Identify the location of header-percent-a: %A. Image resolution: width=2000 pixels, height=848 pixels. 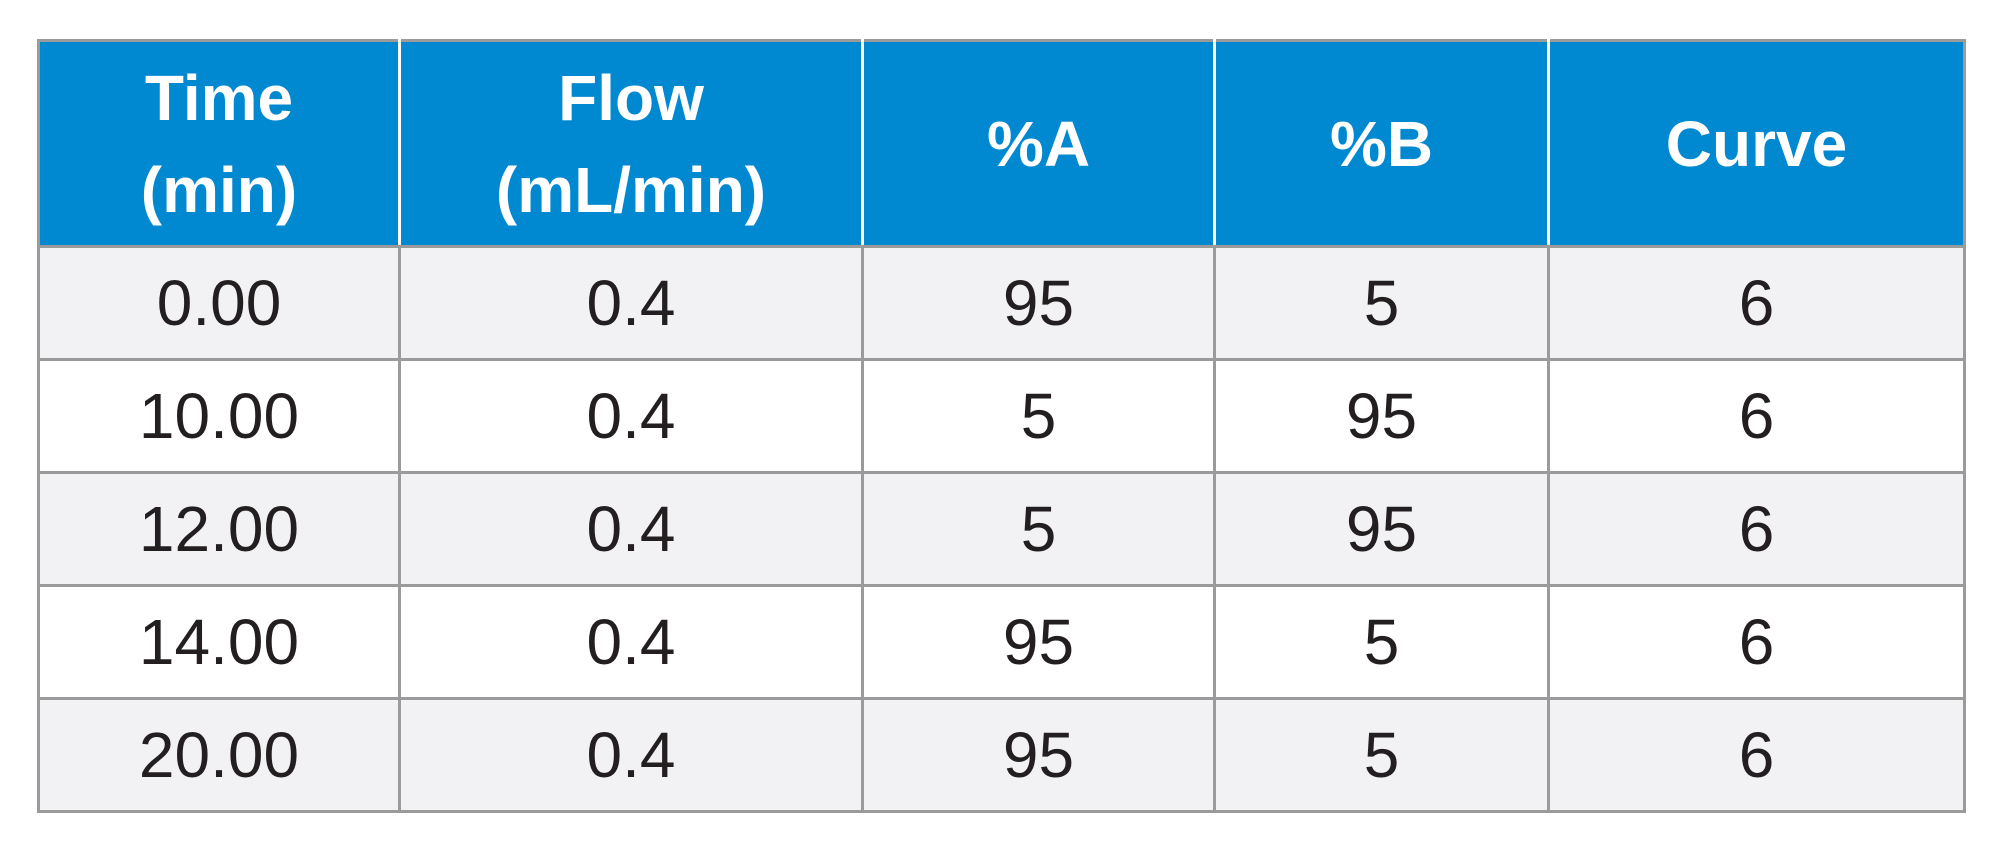
(1038, 143).